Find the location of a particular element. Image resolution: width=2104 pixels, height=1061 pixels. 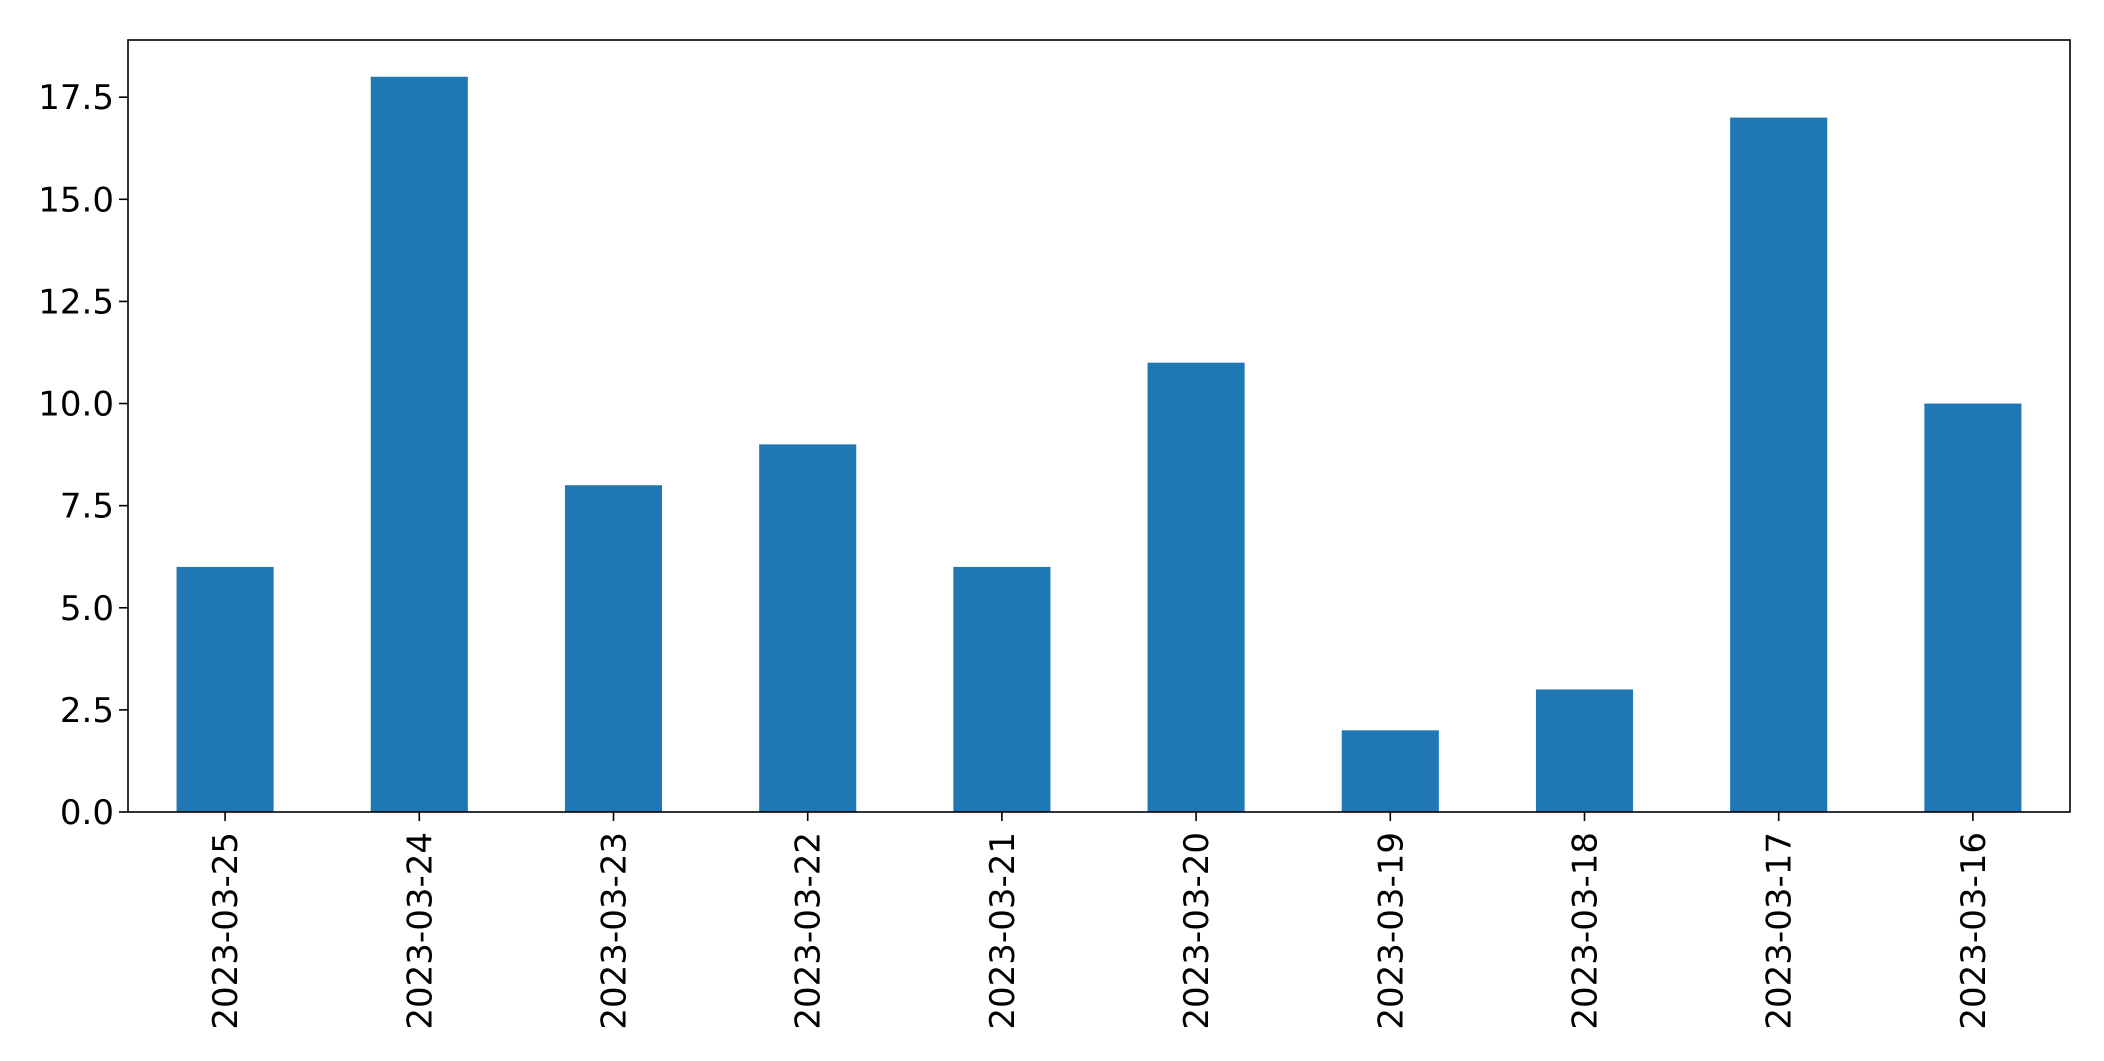

x-tick-label: 2023-03-25 is located at coordinates (226, 931).